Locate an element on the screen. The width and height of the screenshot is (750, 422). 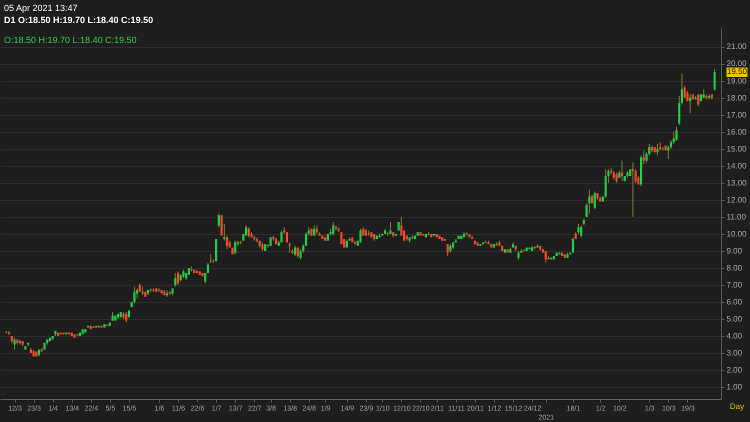
y-tick-label: 17.00 is located at coordinates (737, 115).